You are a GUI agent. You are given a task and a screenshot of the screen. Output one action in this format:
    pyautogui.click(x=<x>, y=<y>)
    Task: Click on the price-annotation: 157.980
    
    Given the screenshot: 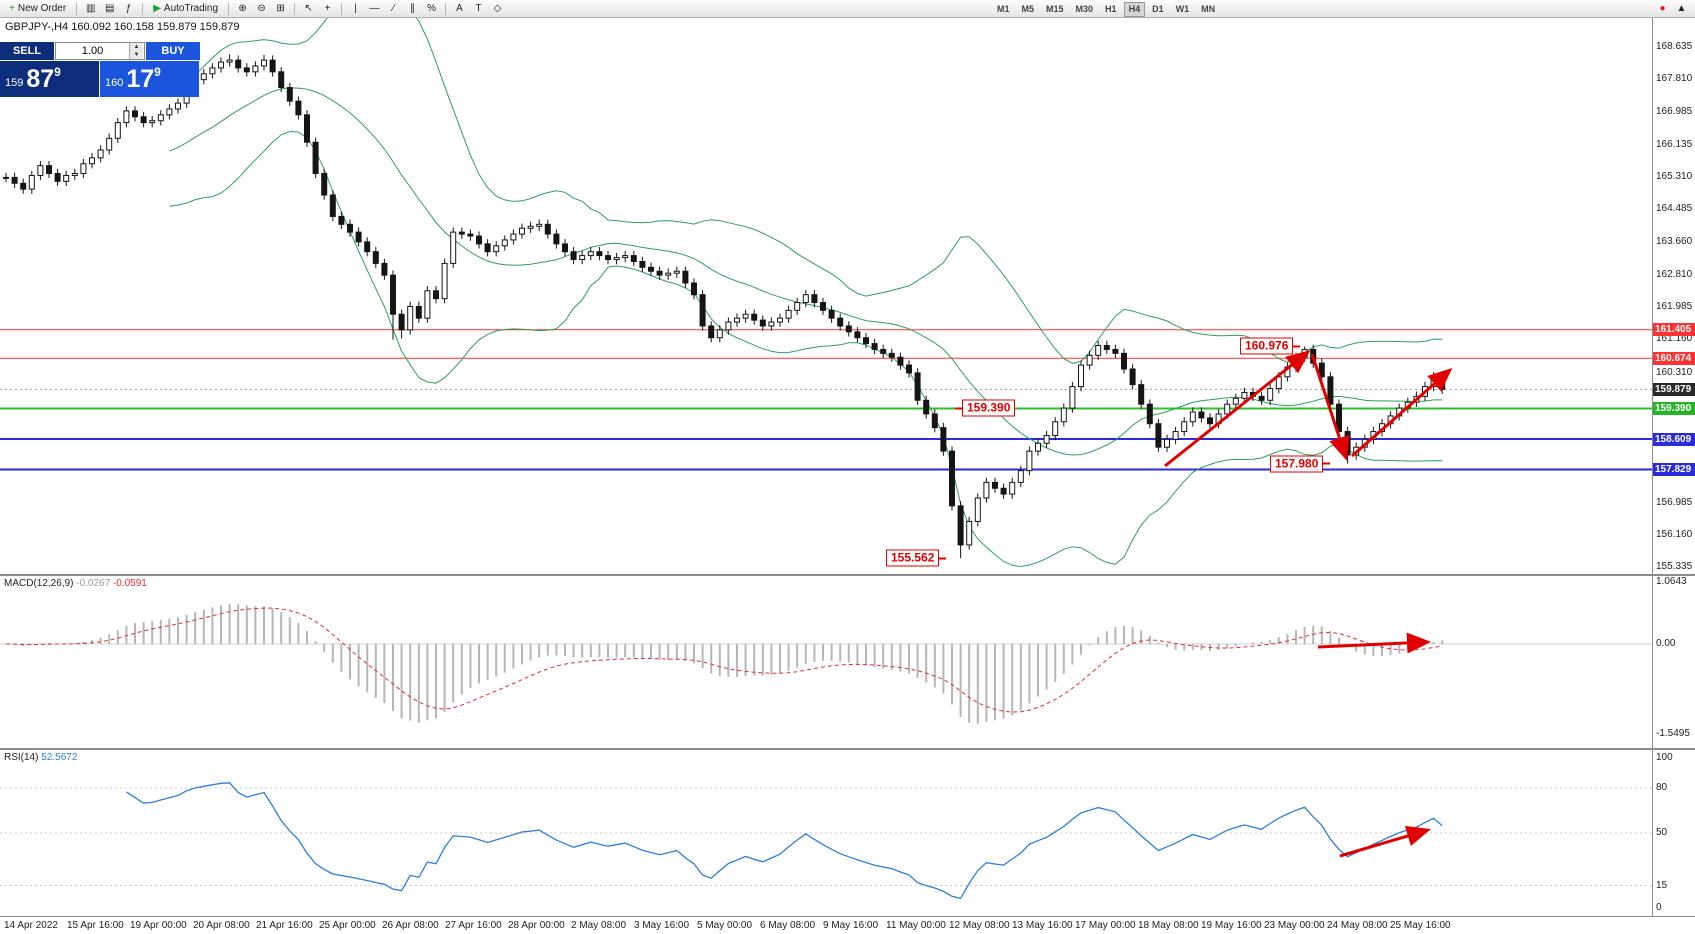 What is the action you would take?
    pyautogui.click(x=1300, y=464)
    